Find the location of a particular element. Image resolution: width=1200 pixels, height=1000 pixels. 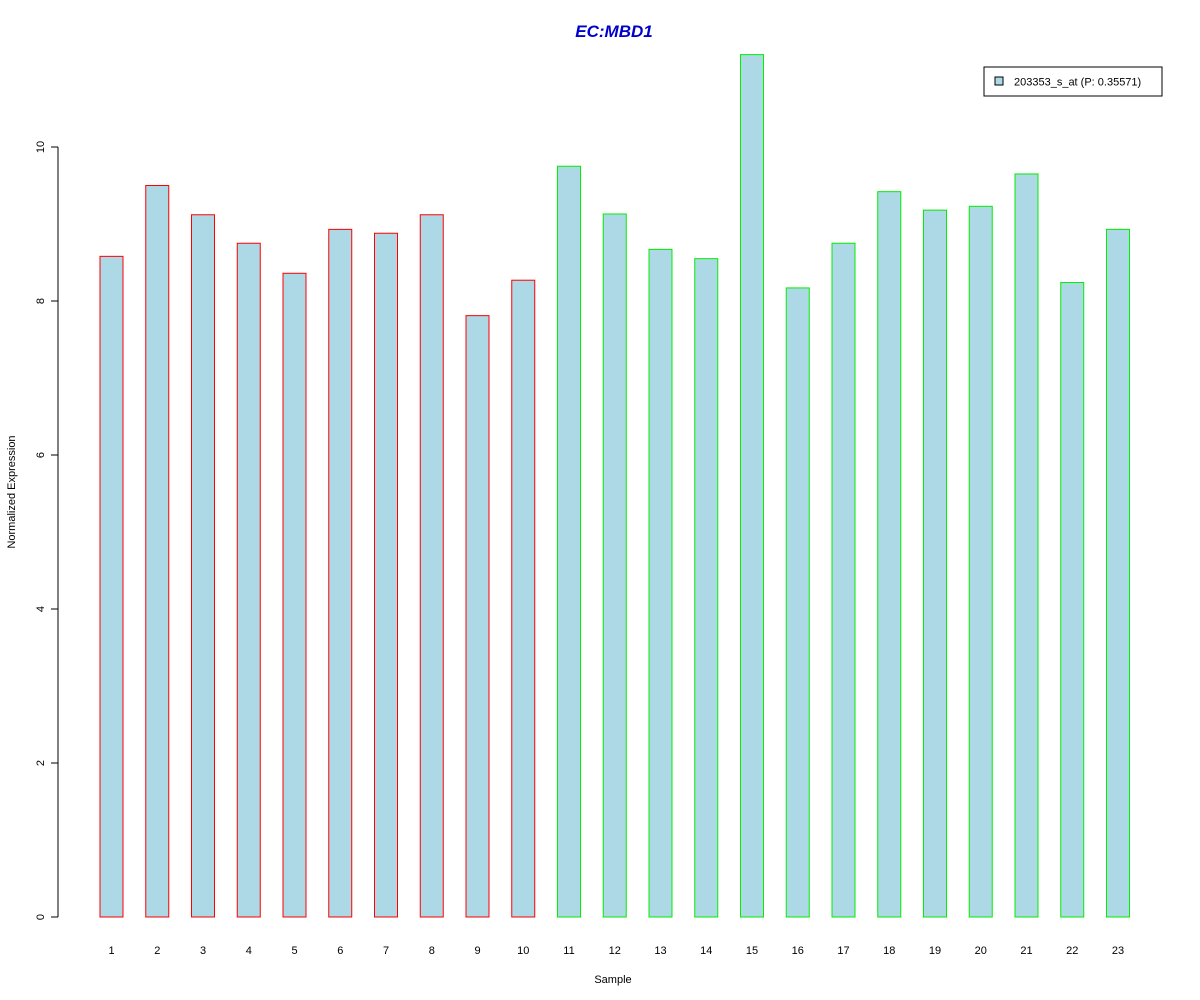

x-tick-label: 9 is located at coordinates (477, 951).